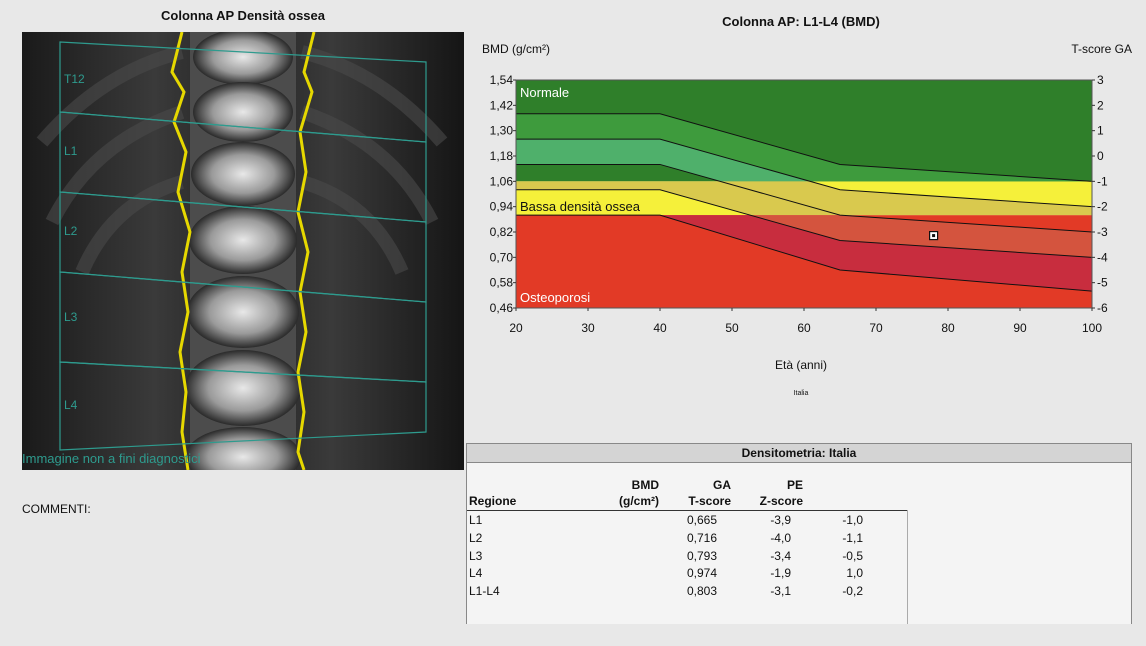 Image resolution: width=1146 pixels, height=646 pixels. Describe the element at coordinates (71, 317) in the screenshot. I see `roi-label-l3: L3` at that location.